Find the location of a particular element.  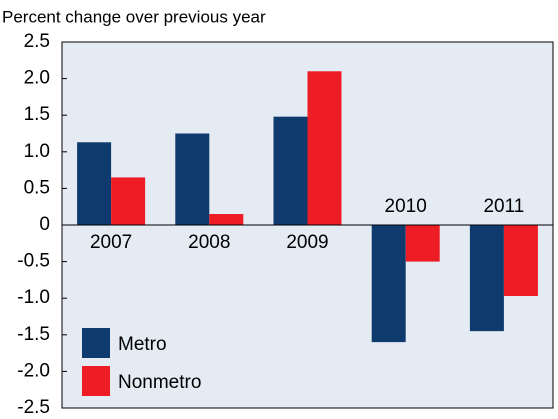

x-tick-label: 2007 is located at coordinates (111, 242).